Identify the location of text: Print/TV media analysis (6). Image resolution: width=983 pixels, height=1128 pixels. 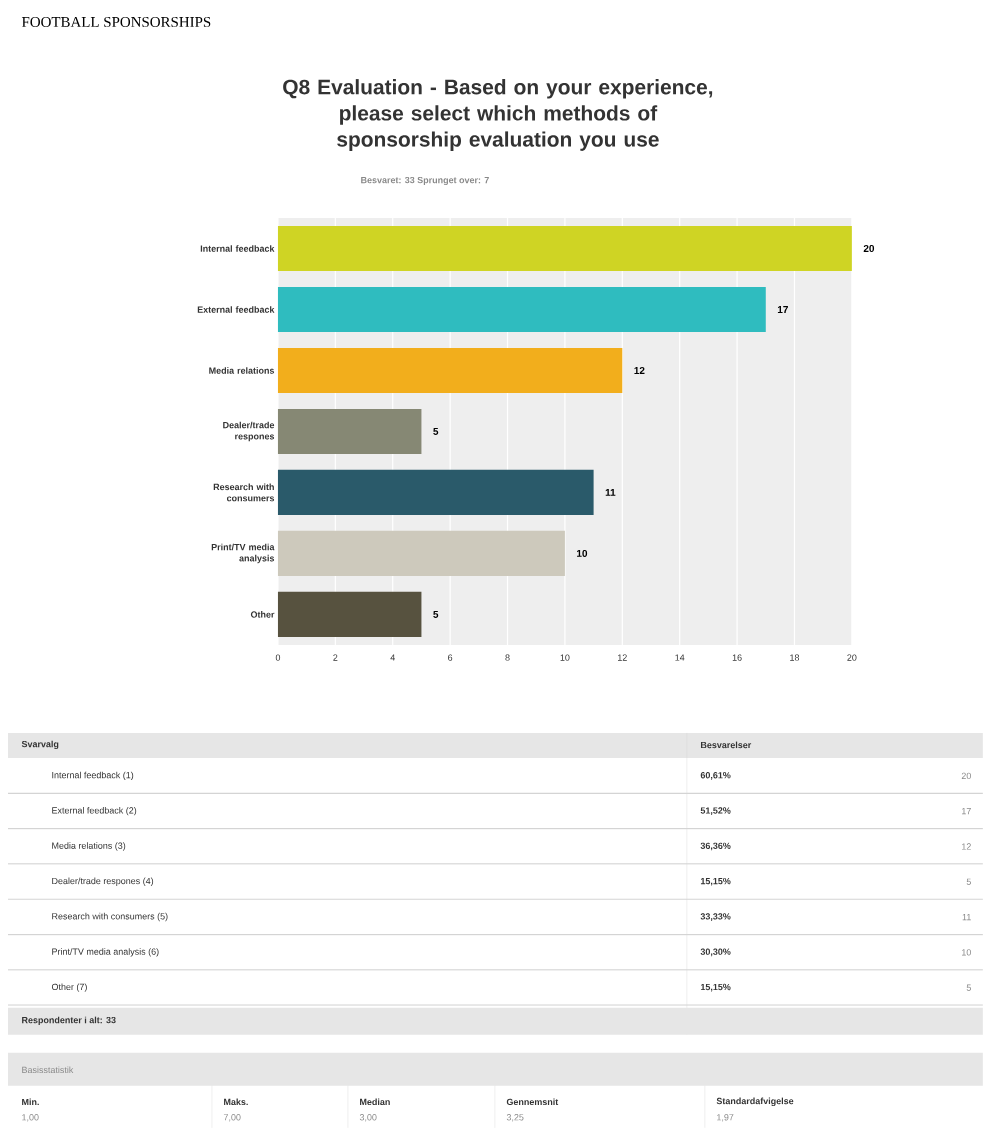
(105, 952).